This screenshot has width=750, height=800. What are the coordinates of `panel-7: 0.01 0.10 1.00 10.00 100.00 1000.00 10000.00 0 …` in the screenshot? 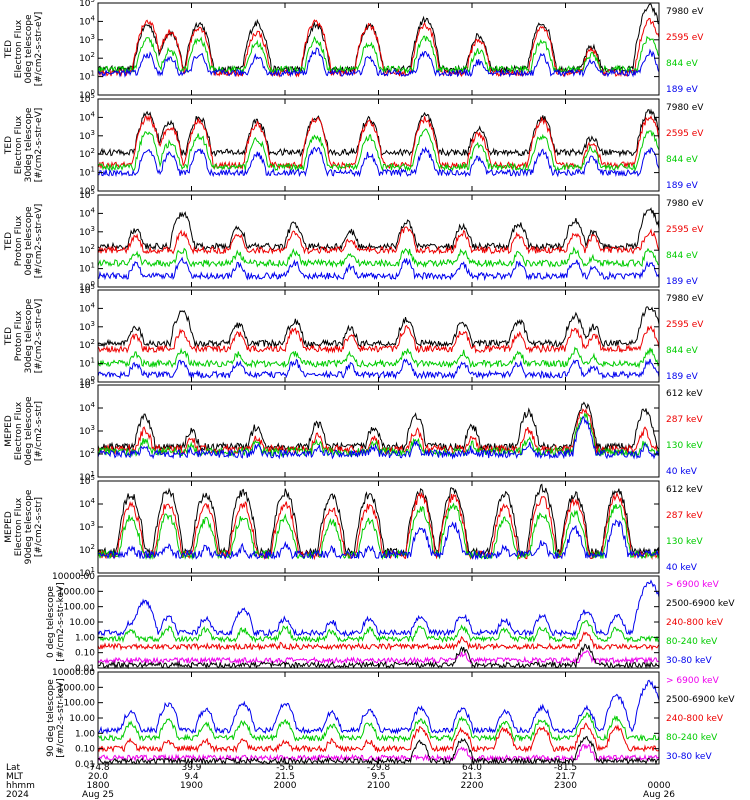 It's located at (390, 623).